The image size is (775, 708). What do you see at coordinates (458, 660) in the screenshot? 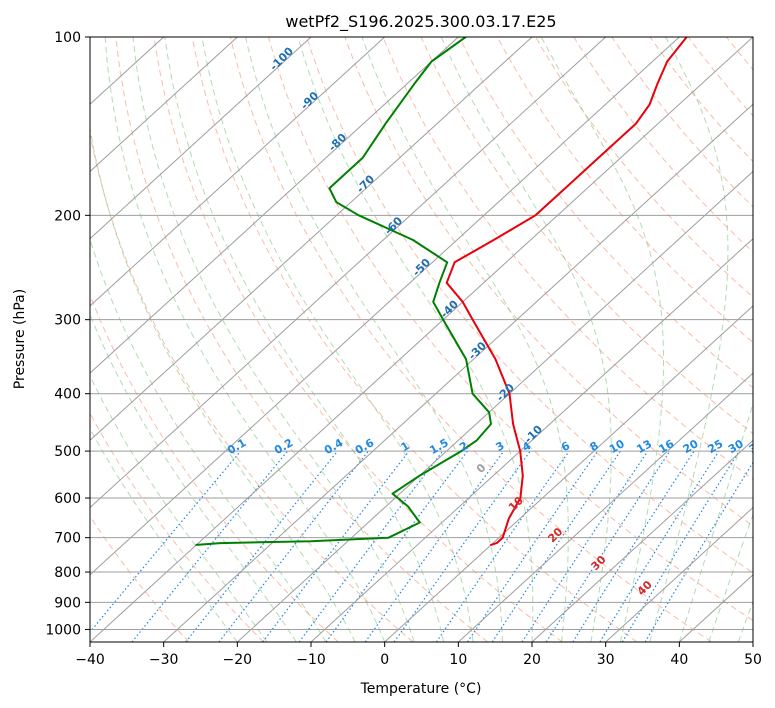
I see `x-tick-label: 10` at bounding box center [458, 660].